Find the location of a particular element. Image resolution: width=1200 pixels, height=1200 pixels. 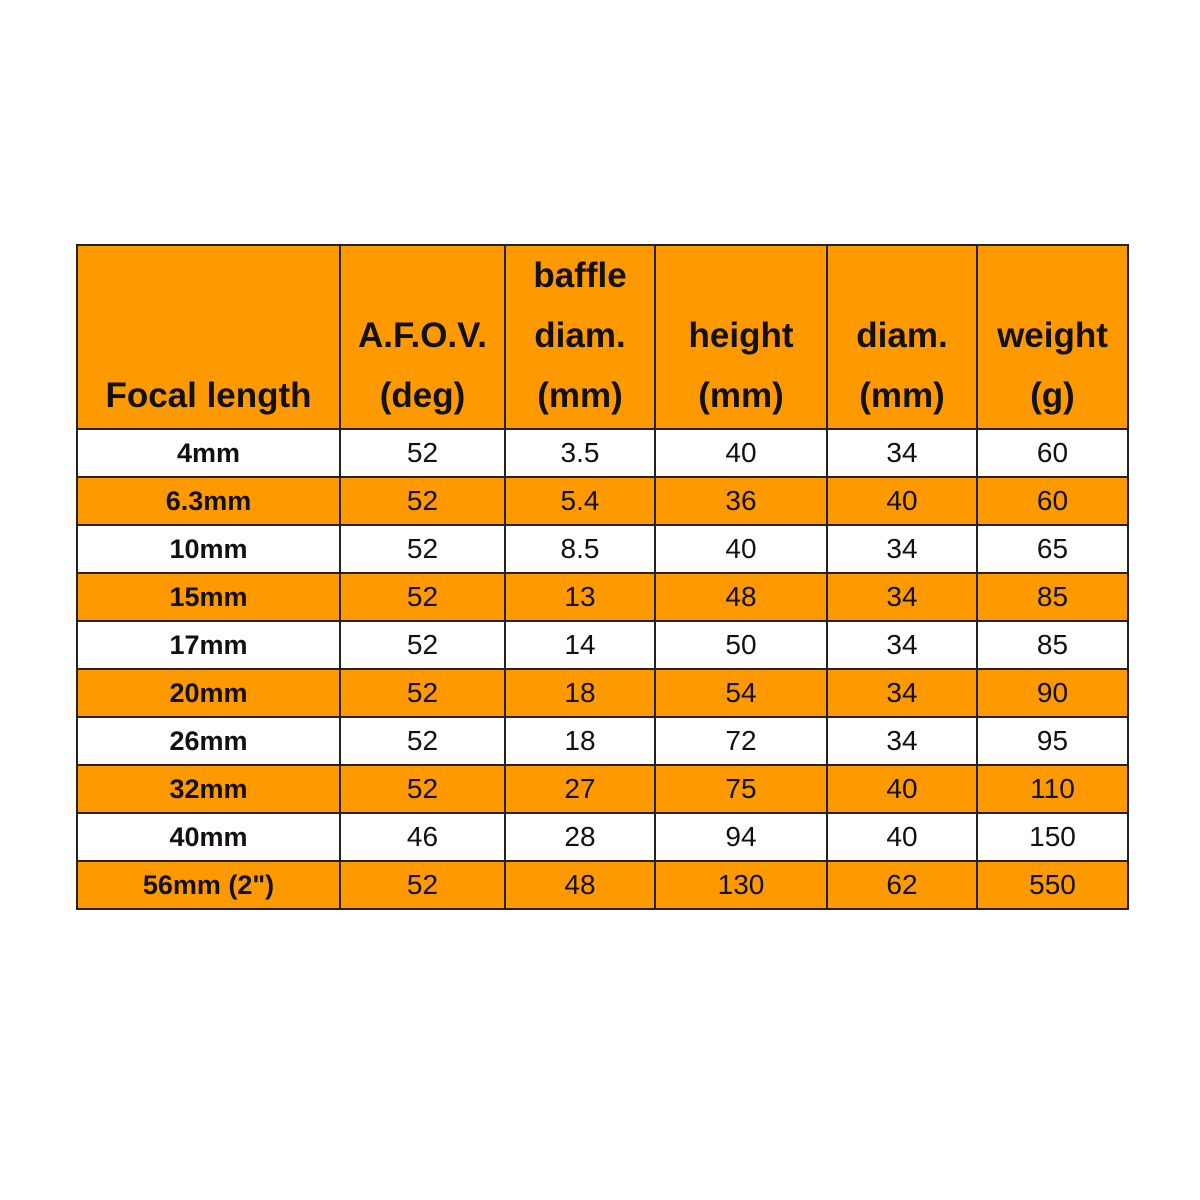

table-cell-height: 54 is located at coordinates (741, 693).